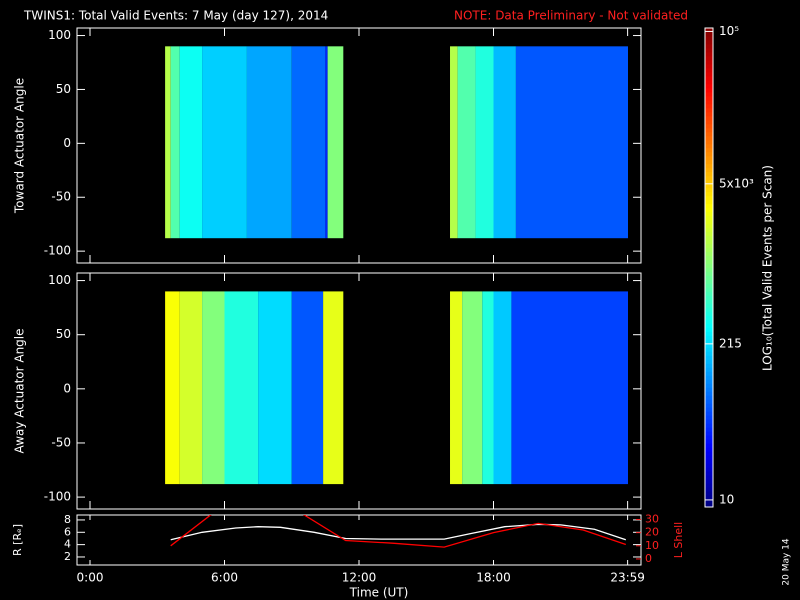  Describe the element at coordinates (736, 183) in the screenshot. I see `colorbar-tick-label: 5x10³` at that location.